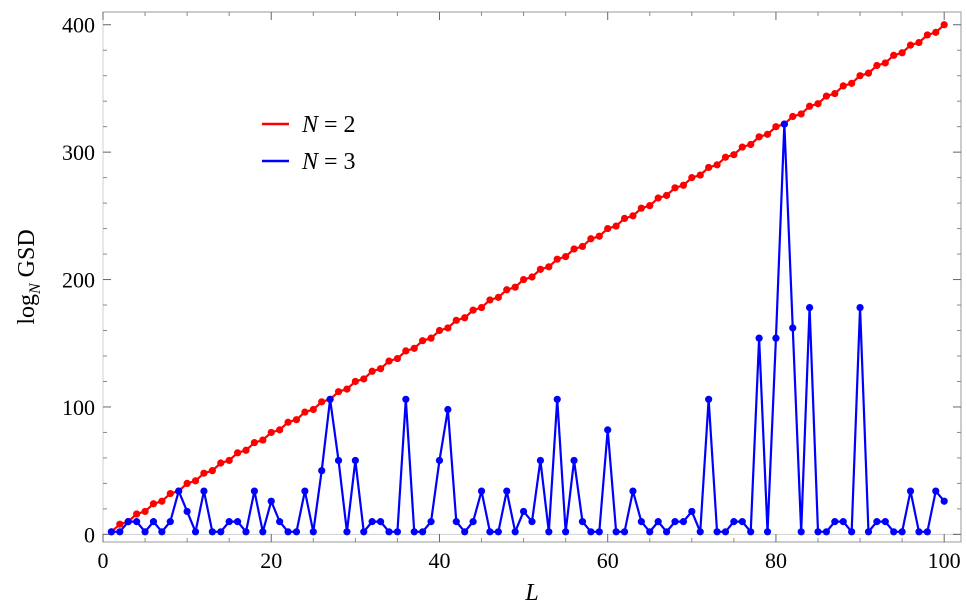 The height and width of the screenshot is (609, 967). Describe the element at coordinates (27, 256) in the screenshot. I see `y-axis-label-tail: GSD` at that location.